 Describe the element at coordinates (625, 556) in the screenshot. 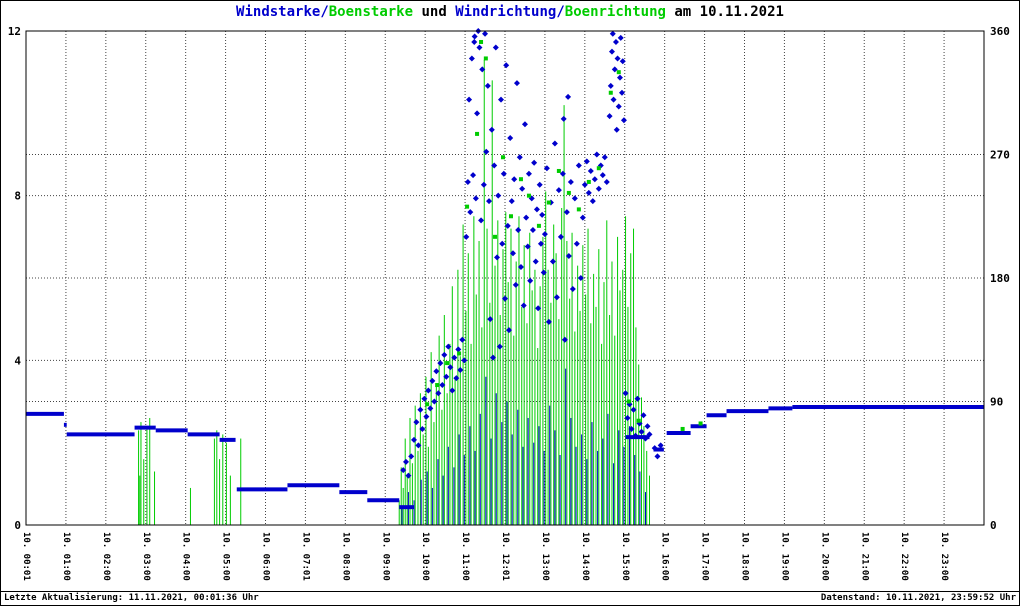

I see `svg-text: 10. 15:00` at that location.